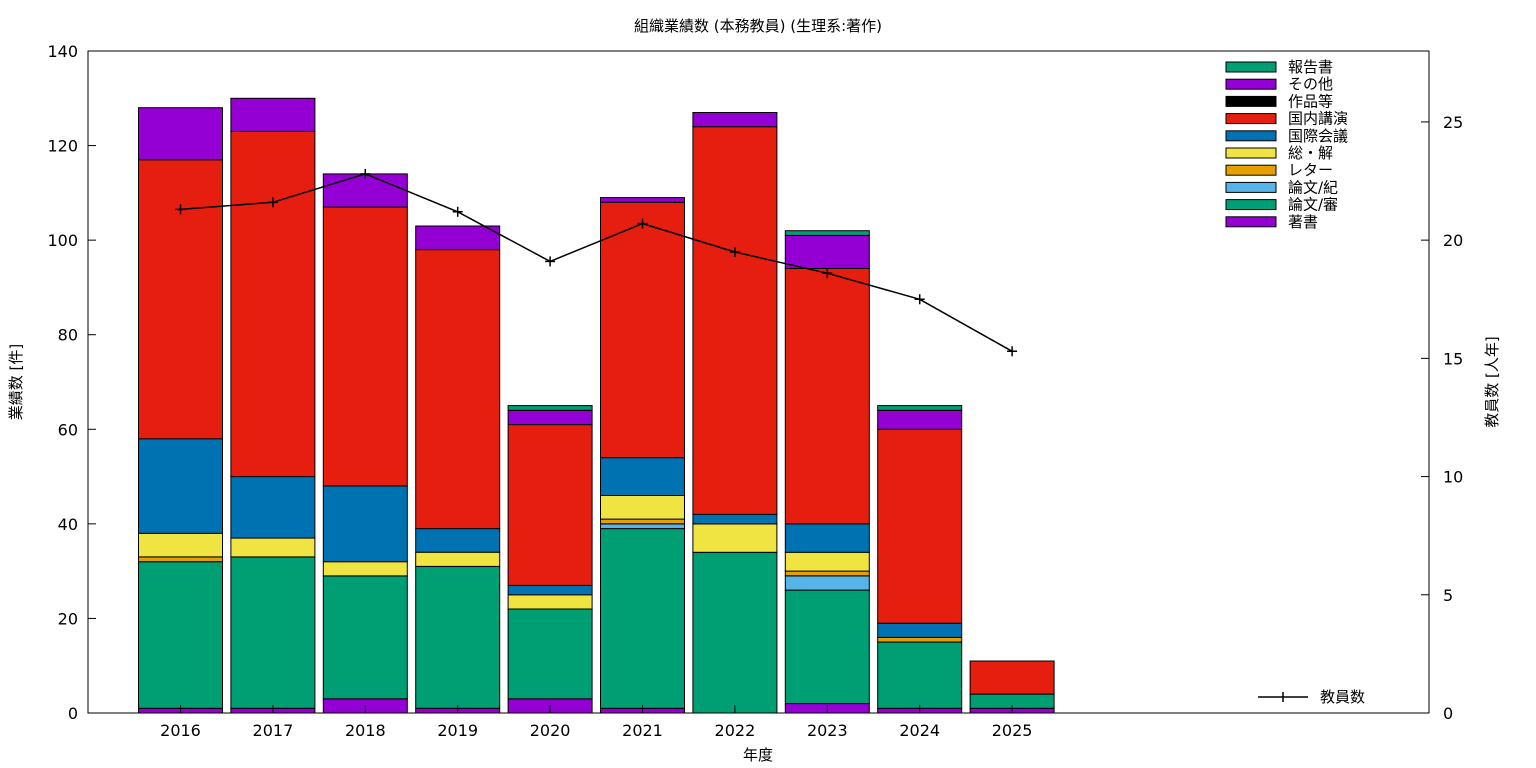 This screenshot has height=768, width=1536. Describe the element at coordinates (1448, 595) in the screenshot. I see `y2-tick-label: 5` at that location.